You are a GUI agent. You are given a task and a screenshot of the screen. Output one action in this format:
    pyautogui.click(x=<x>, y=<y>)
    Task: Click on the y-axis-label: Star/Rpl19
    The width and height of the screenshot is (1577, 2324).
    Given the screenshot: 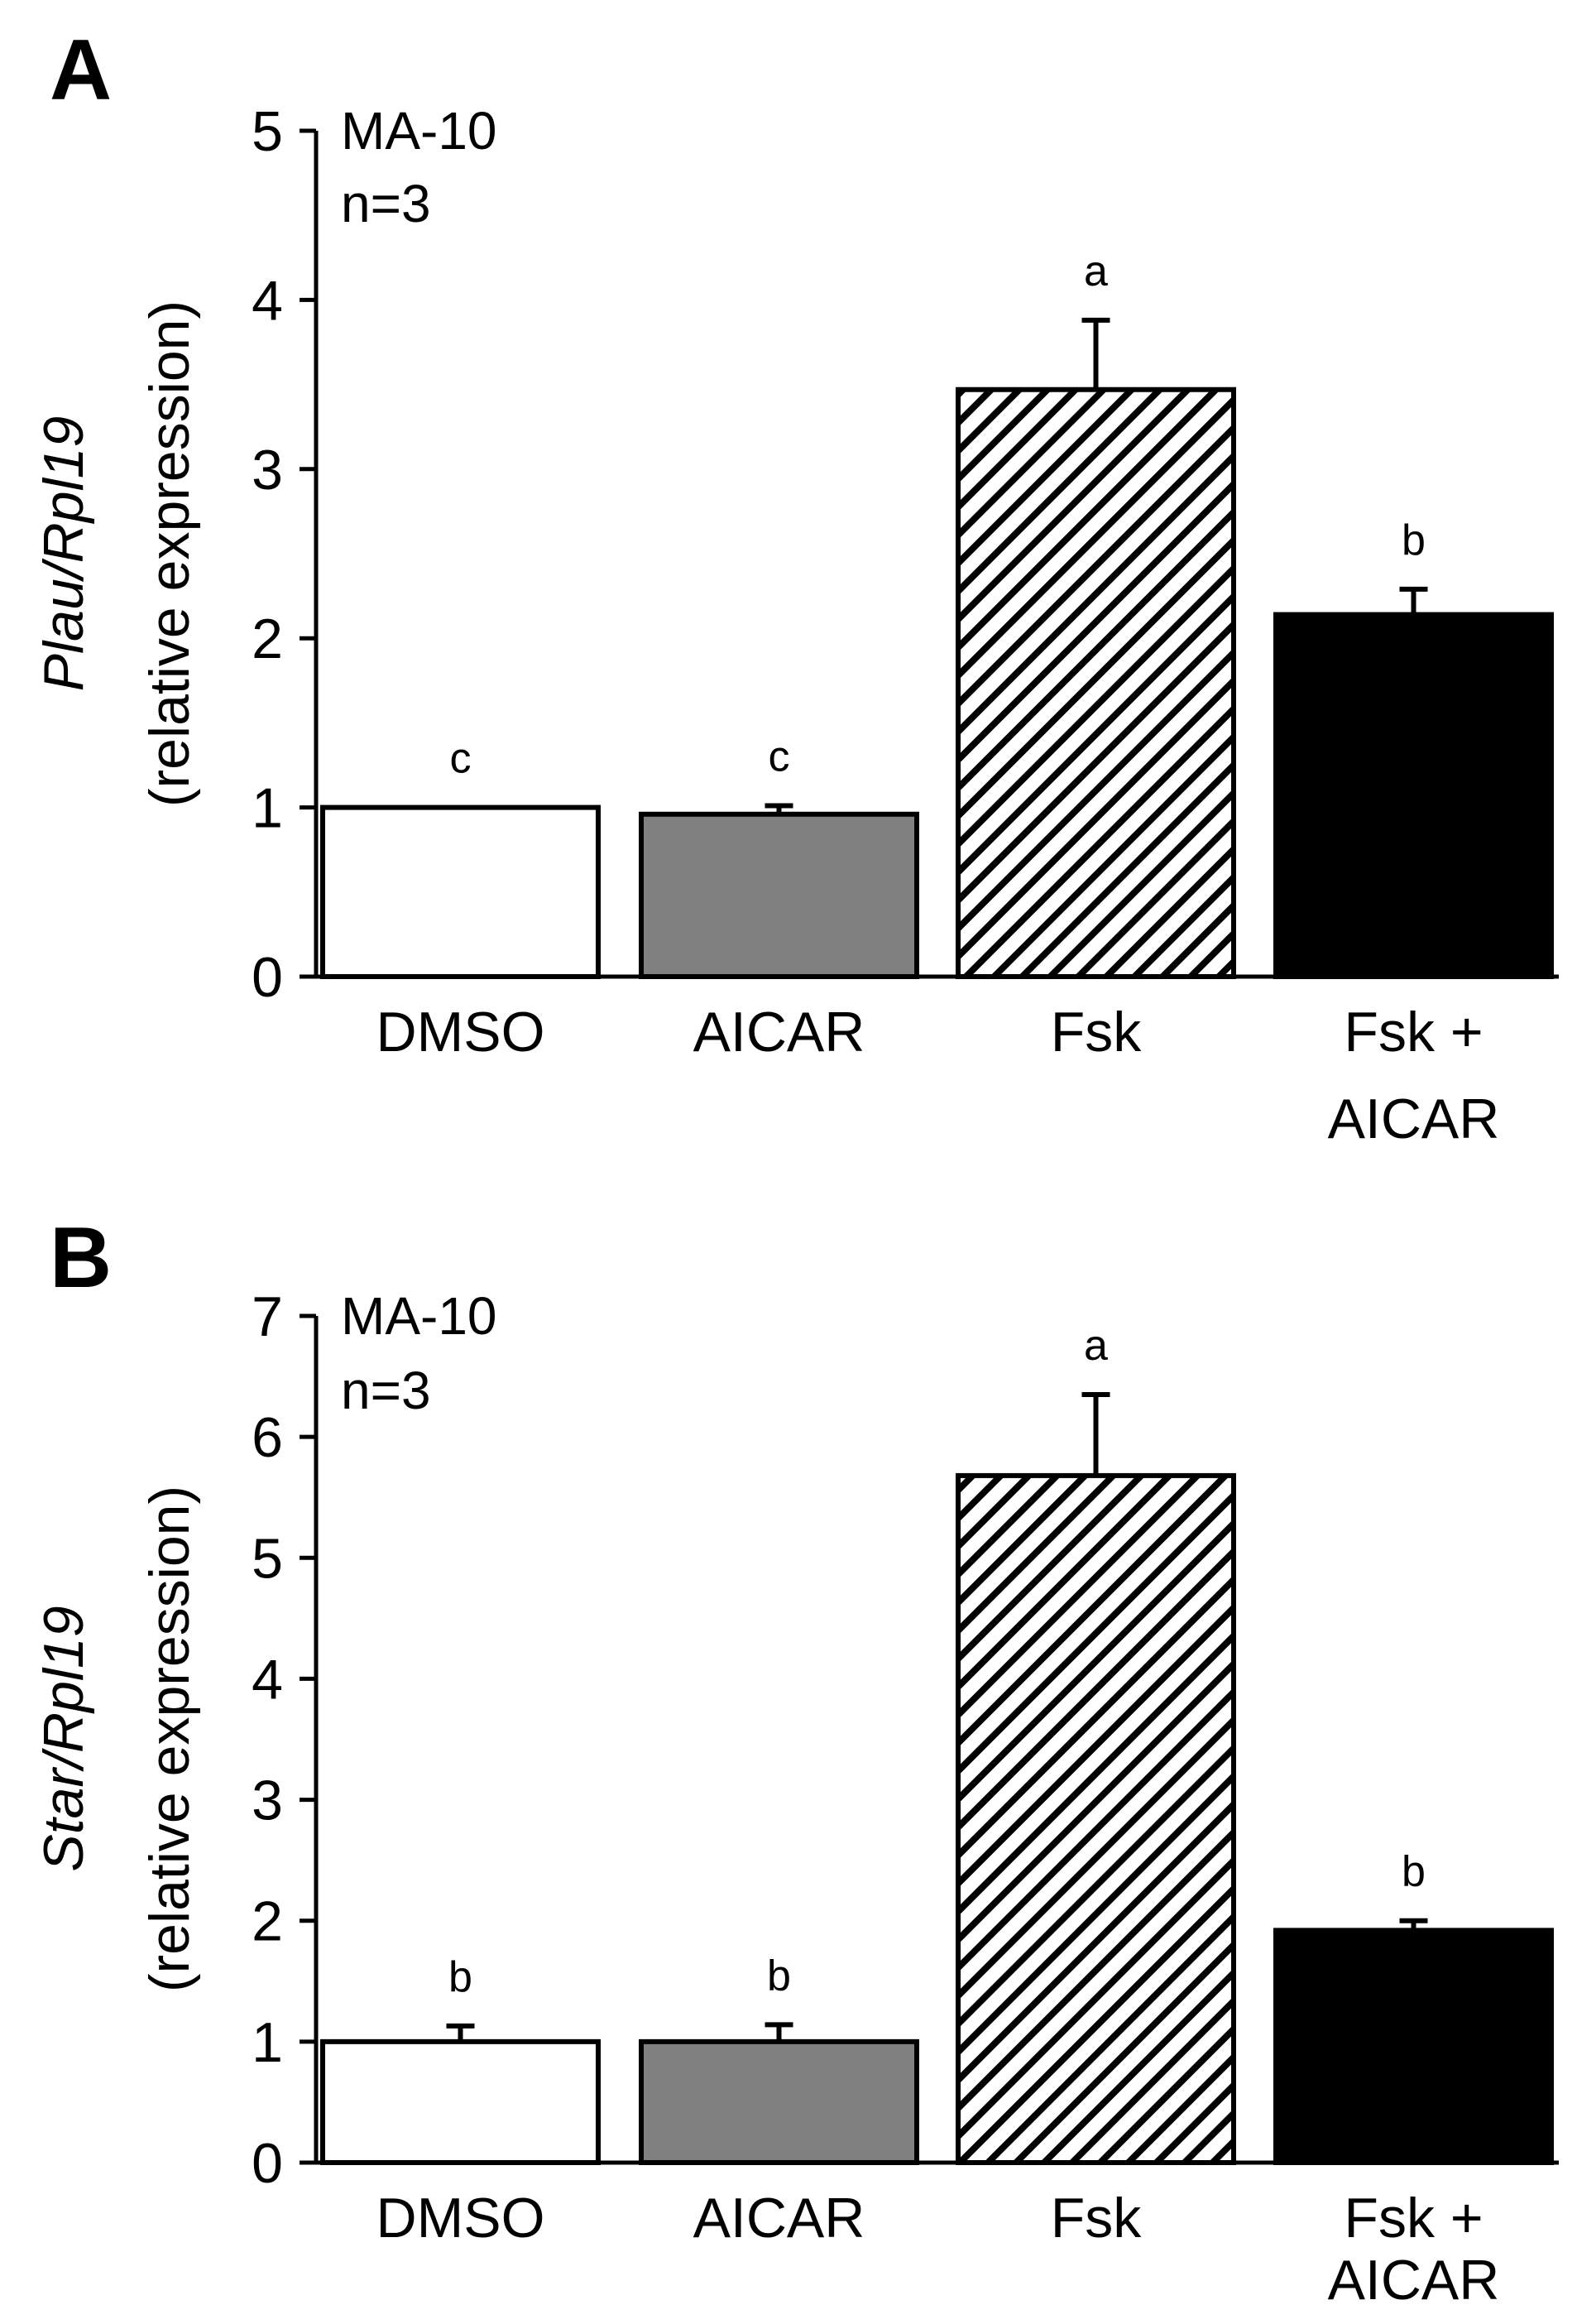 What is the action you would take?
    pyautogui.click(x=63, y=1738)
    